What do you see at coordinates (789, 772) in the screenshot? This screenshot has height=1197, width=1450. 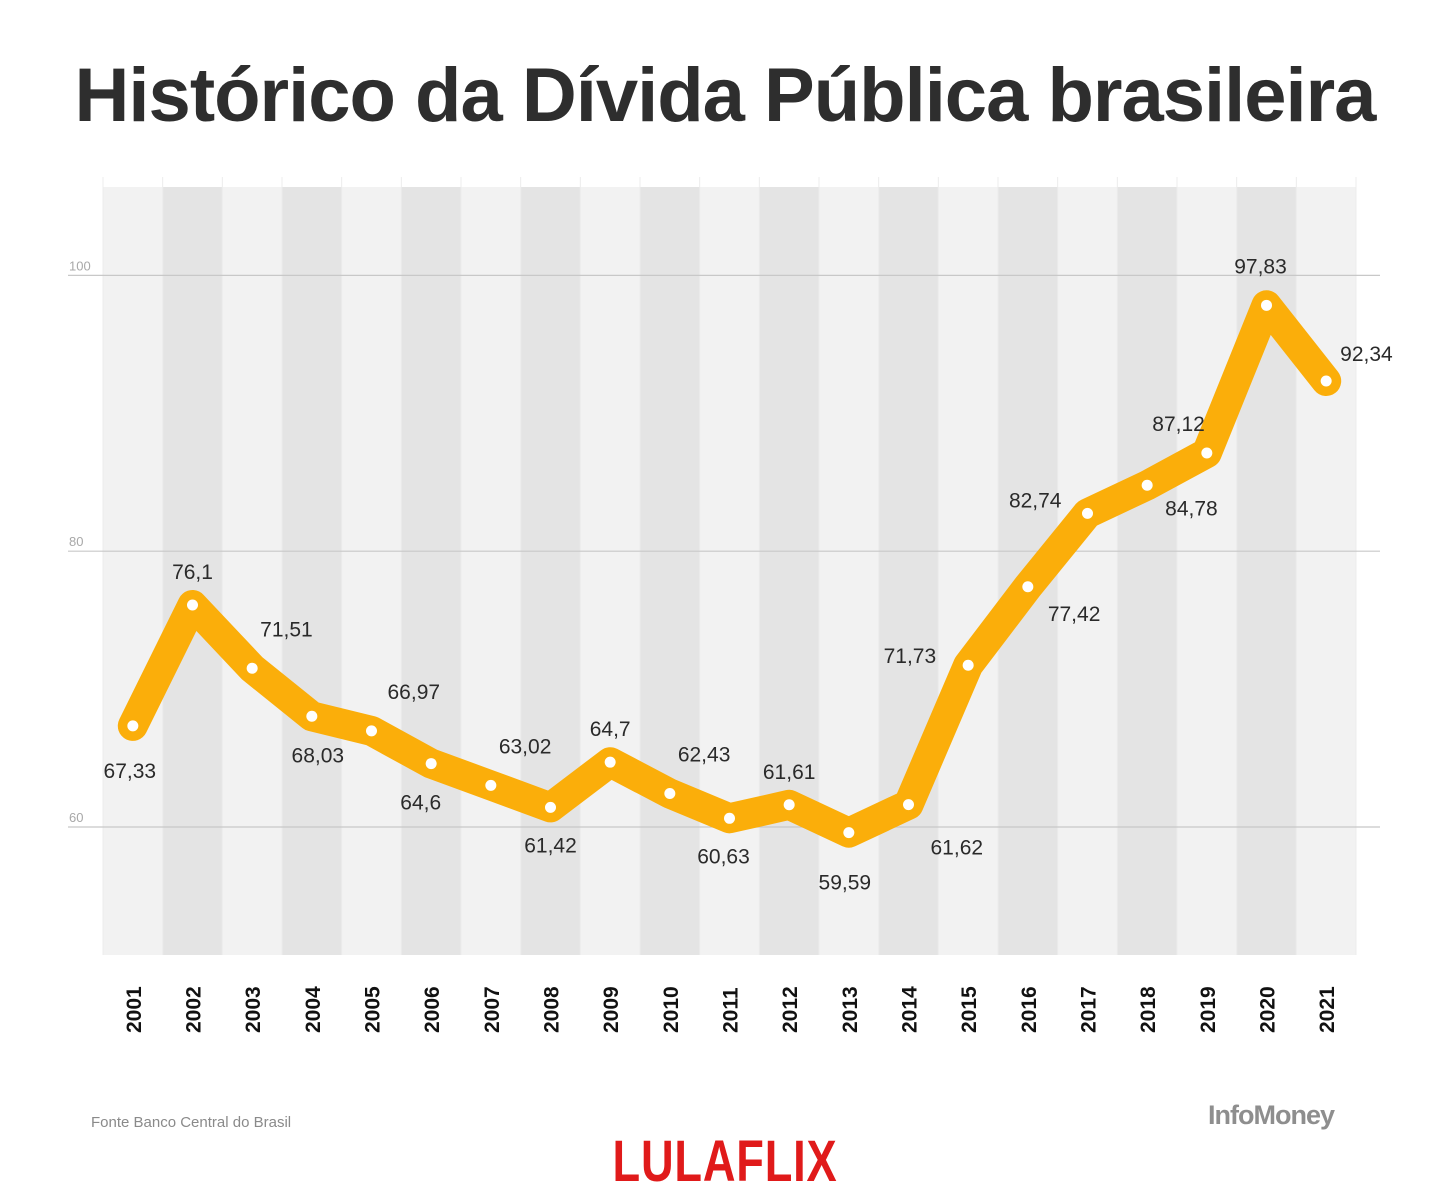 I see `data-label-2012: 61,61` at bounding box center [789, 772].